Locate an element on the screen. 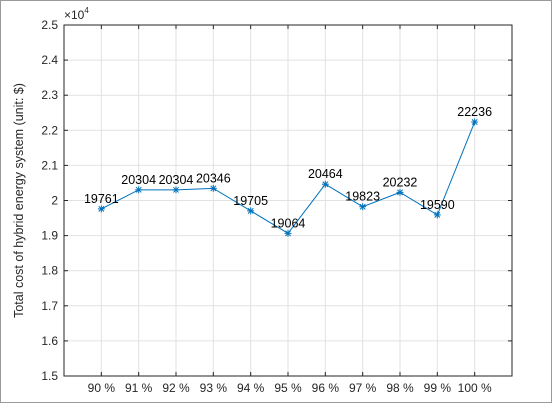 Image resolution: width=552 pixels, height=403 pixels. y-tick-label: 2 is located at coordinates (54, 201).